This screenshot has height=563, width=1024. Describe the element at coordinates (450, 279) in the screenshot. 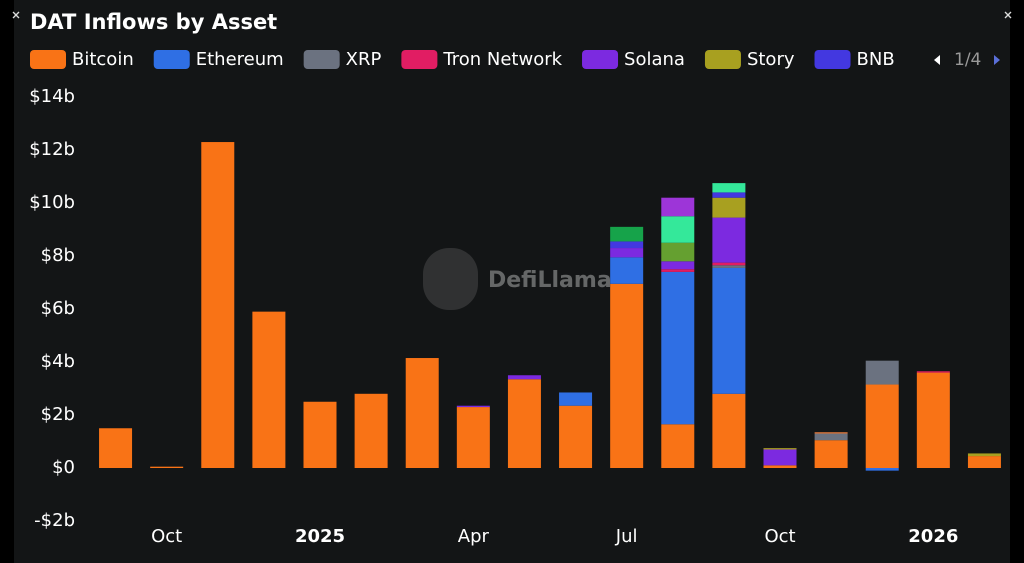

I see `watermark-logo` at that location.